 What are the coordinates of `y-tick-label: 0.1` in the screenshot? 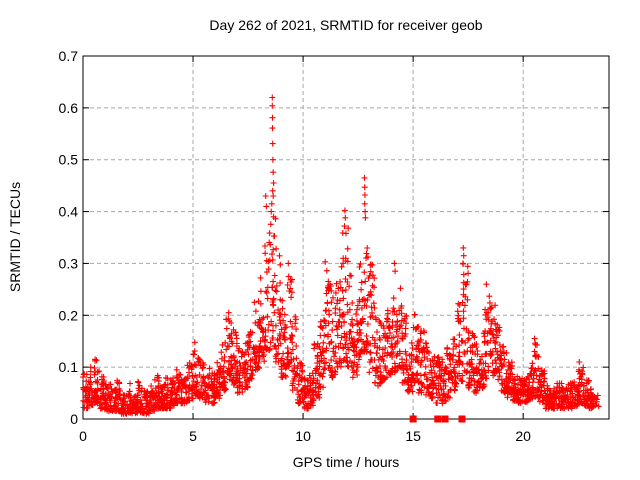 It's located at (69, 367).